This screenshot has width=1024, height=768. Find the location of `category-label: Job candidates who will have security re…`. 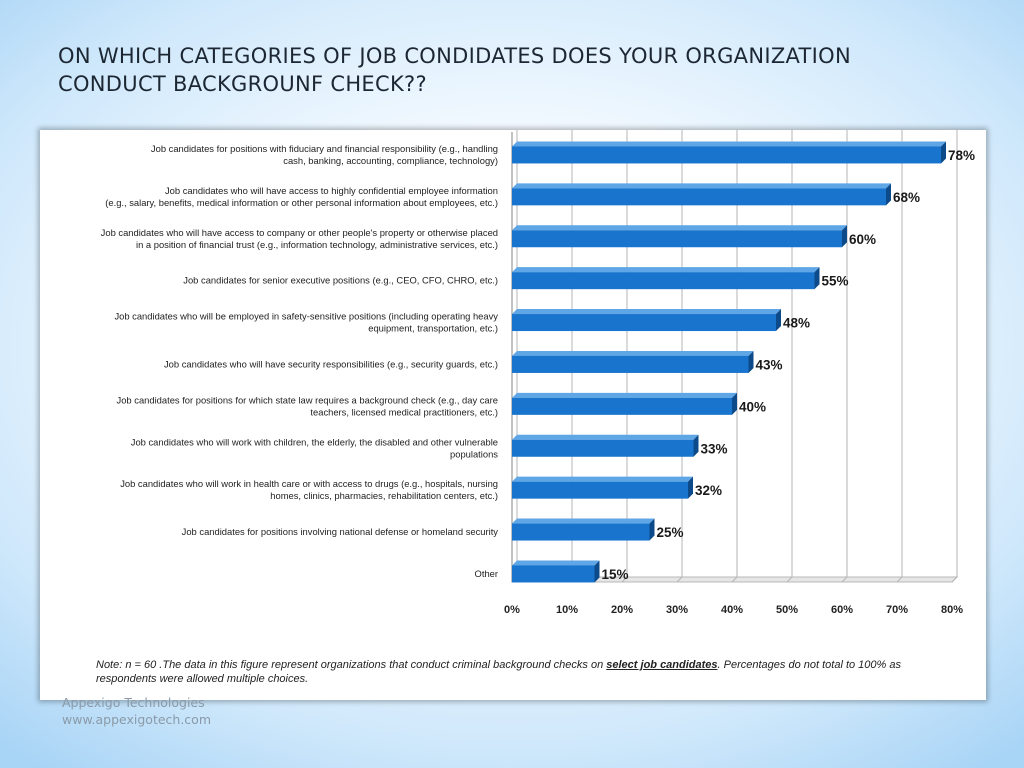

category-label: Job candidates who will have security re… is located at coordinates (331, 363).